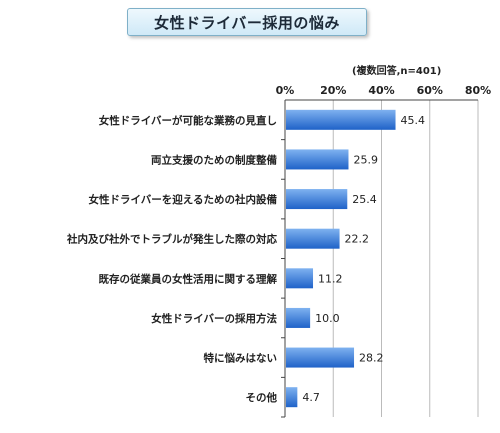 This screenshot has width=500, height=433. I want to click on value-label: 25.9, so click(365, 159).